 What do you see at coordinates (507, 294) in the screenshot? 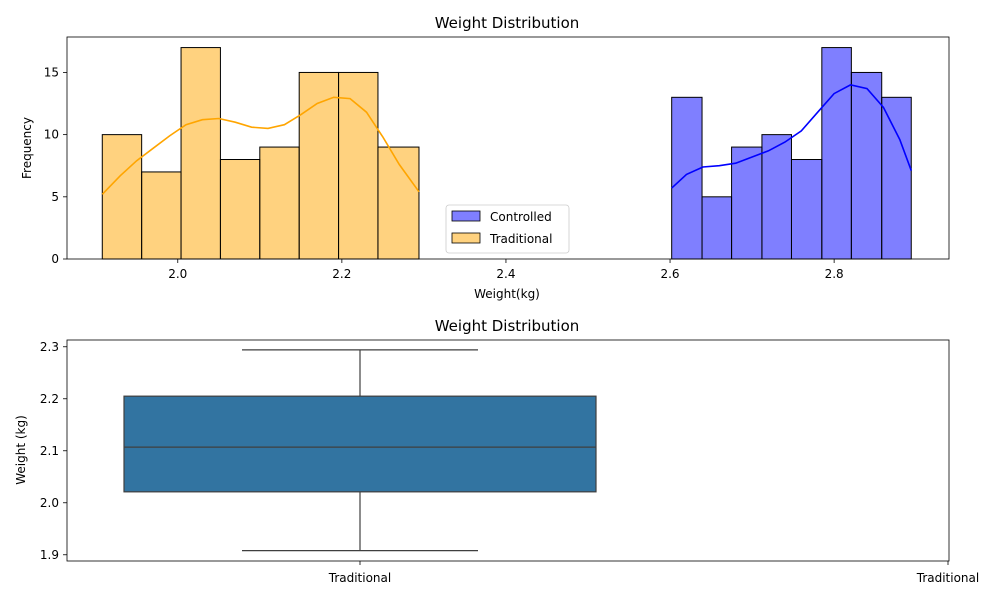
I see `histogram-x-label: Weight(kg)` at bounding box center [507, 294].